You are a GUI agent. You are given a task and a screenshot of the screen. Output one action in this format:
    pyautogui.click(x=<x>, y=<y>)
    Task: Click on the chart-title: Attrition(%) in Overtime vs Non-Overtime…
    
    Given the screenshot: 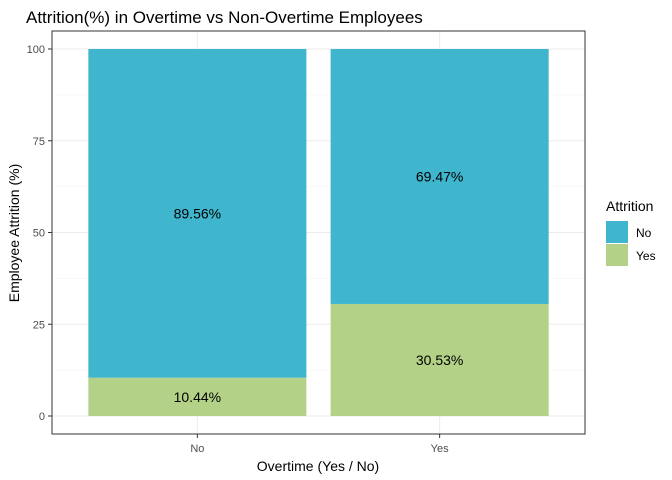 What is the action you would take?
    pyautogui.click(x=224, y=17)
    